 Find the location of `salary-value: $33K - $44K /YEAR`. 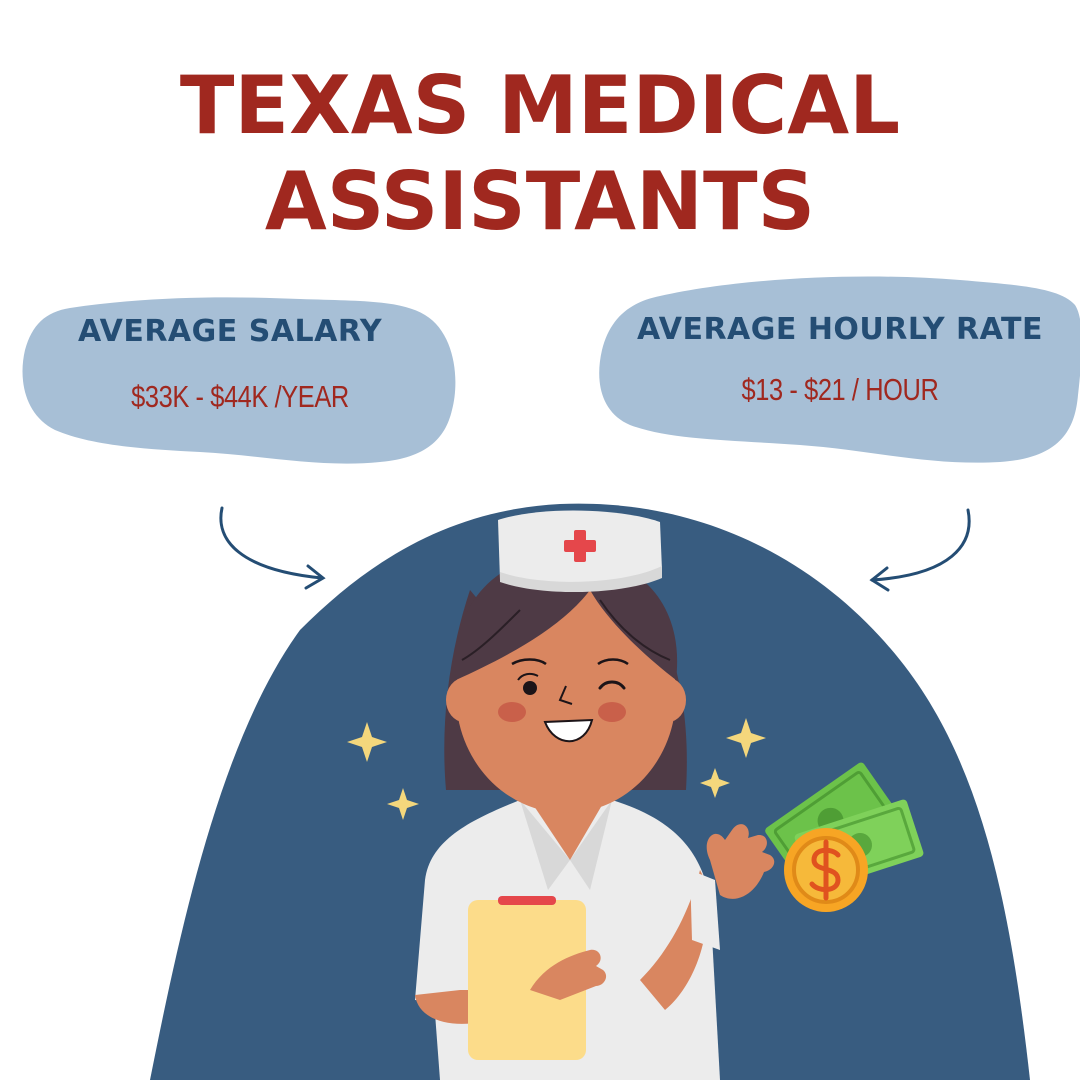

salary-value: $33K - $44K /YEAR is located at coordinates (240, 396).